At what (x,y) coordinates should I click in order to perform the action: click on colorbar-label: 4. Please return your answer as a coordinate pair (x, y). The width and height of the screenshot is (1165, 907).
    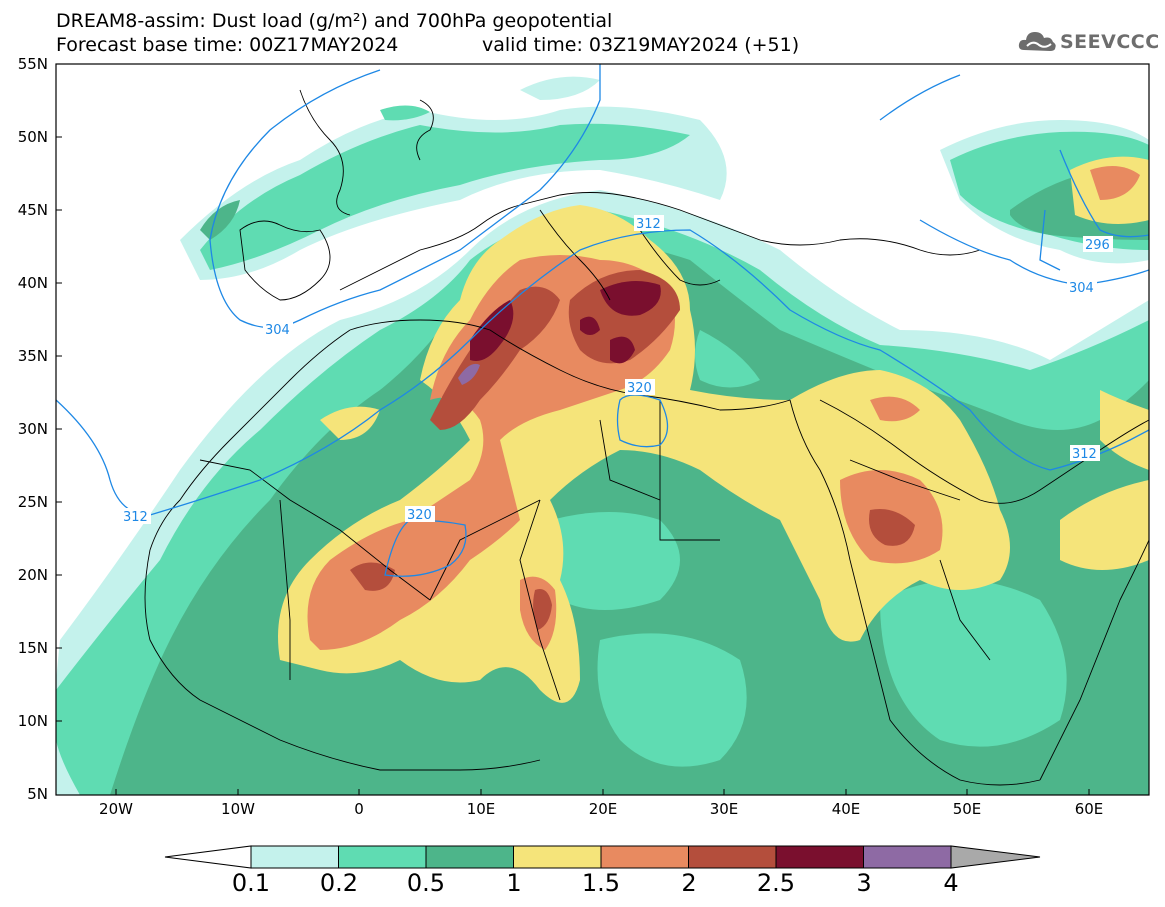
    Looking at the image, I should click on (951, 883).